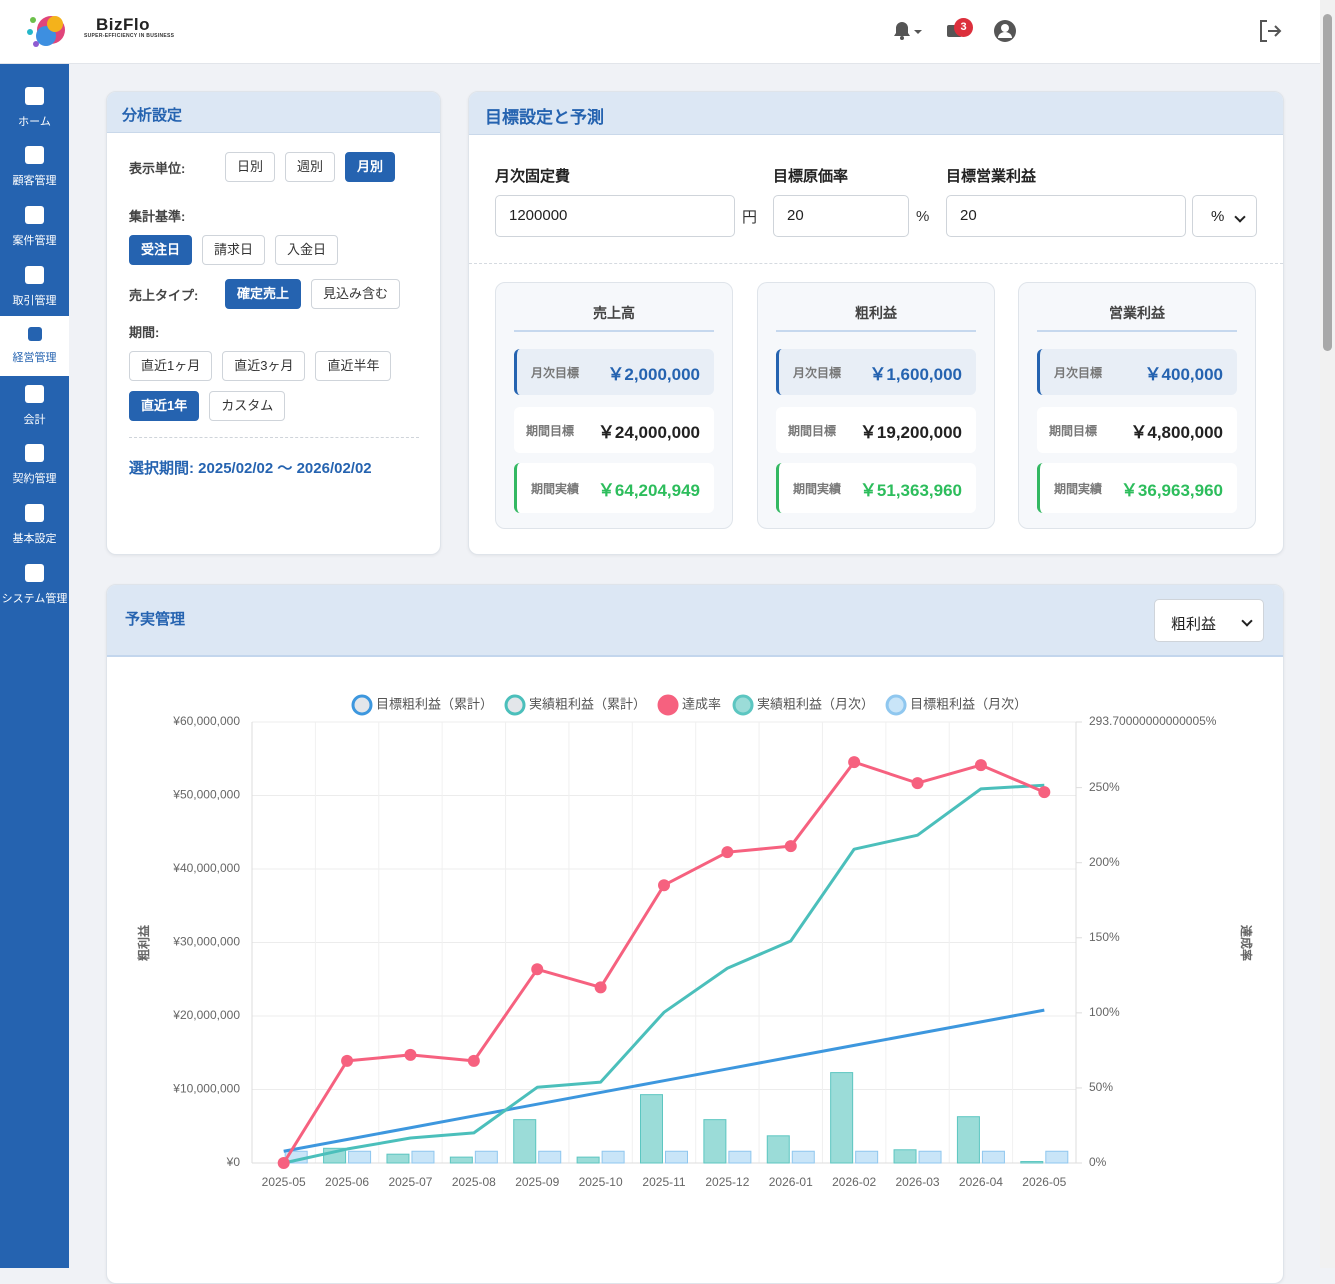 The height and width of the screenshot is (1284, 1335). What do you see at coordinates (34, 406) in the screenshot?
I see `nav-item: 会計` at bounding box center [34, 406].